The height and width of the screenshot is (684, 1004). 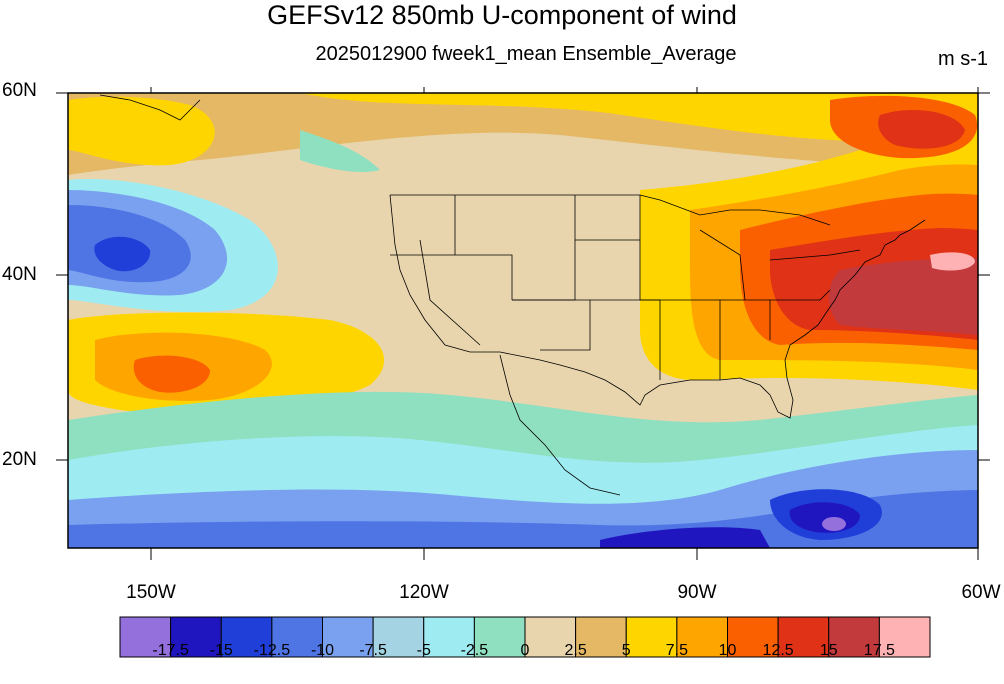 I want to click on lat-label-20n: 20N, so click(x=19, y=459).